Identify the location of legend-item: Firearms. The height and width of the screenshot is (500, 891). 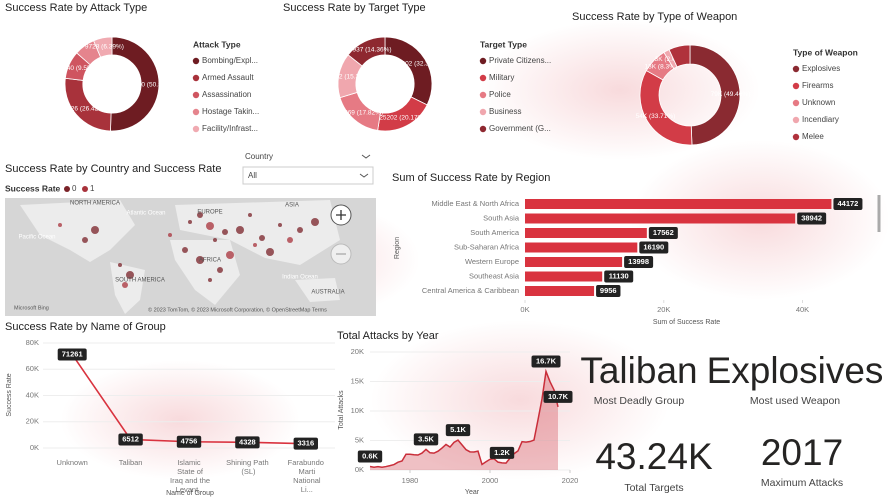
(818, 85).